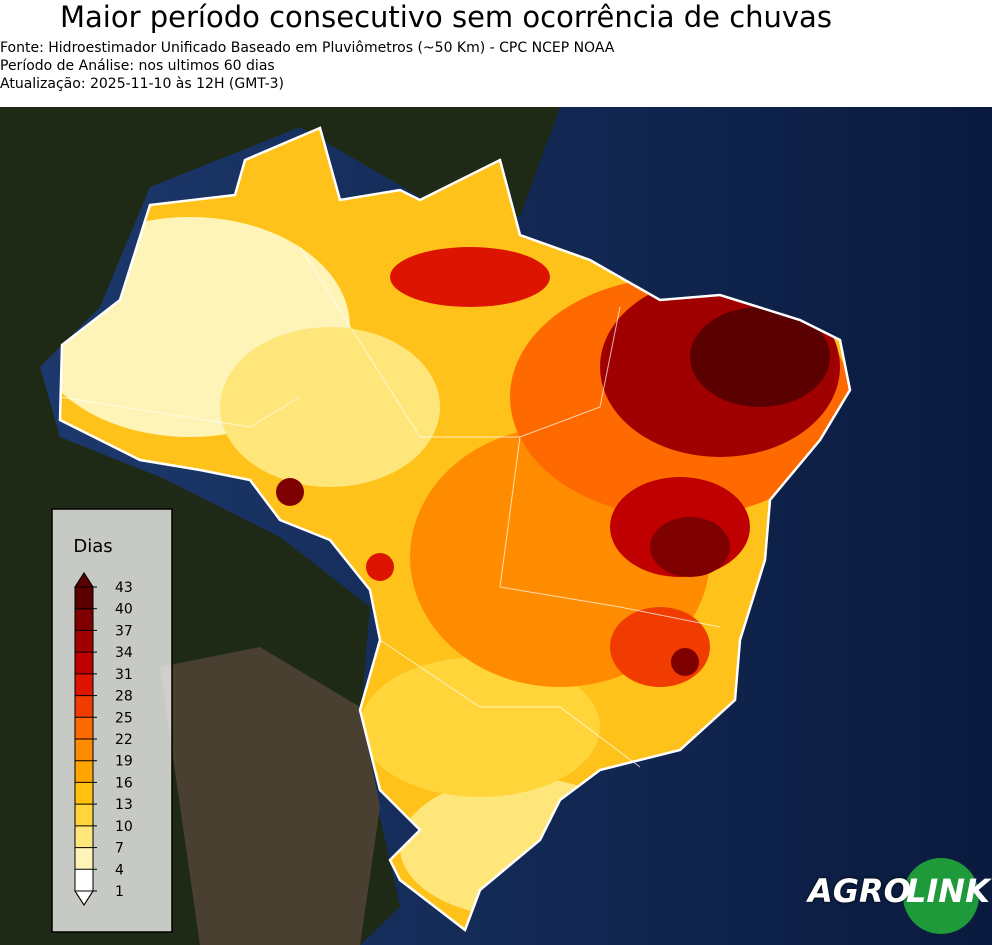 This screenshot has width=992, height=945. What do you see at coordinates (137, 66) in the screenshot?
I see `period: Período de Análise: nos ultimos 60 dias` at bounding box center [137, 66].